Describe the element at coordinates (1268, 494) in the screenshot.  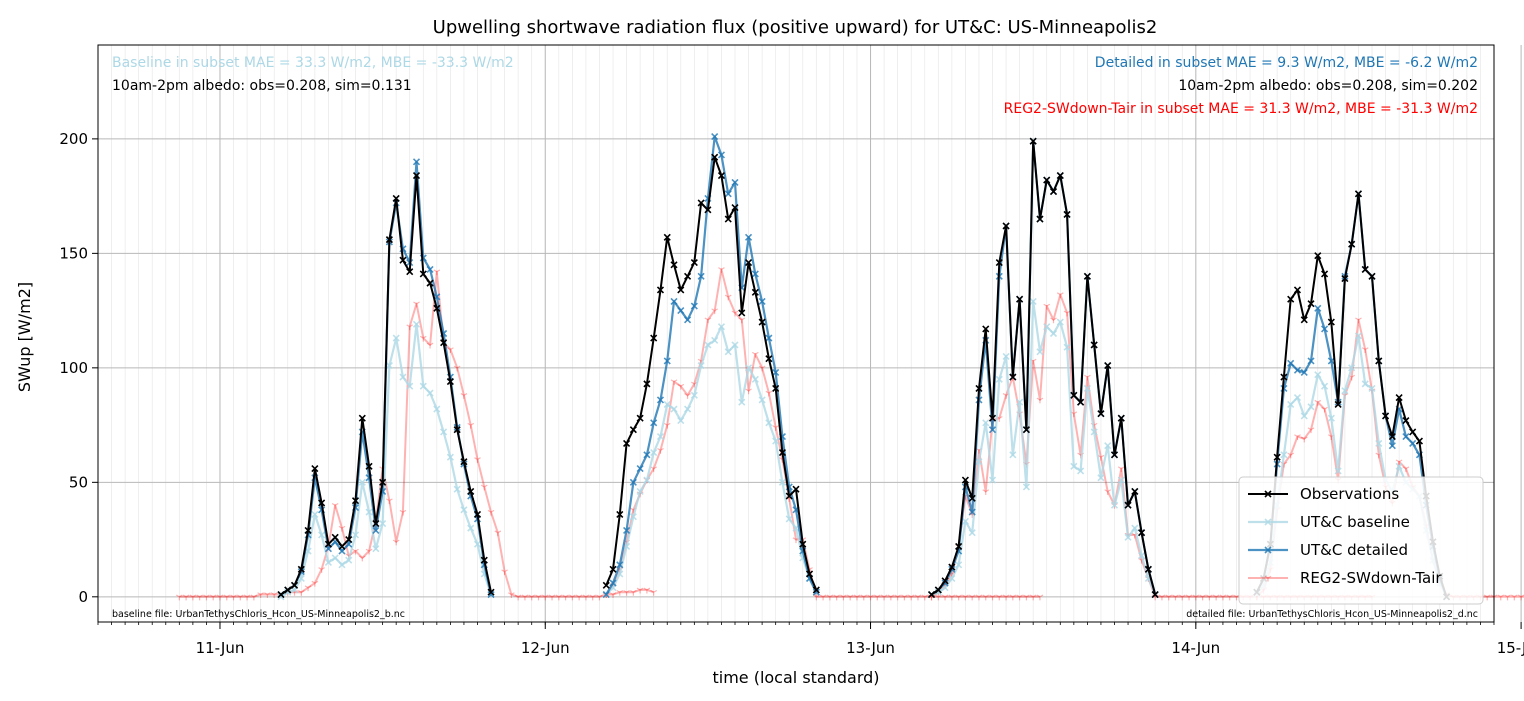
I see `legend-marker` at that location.